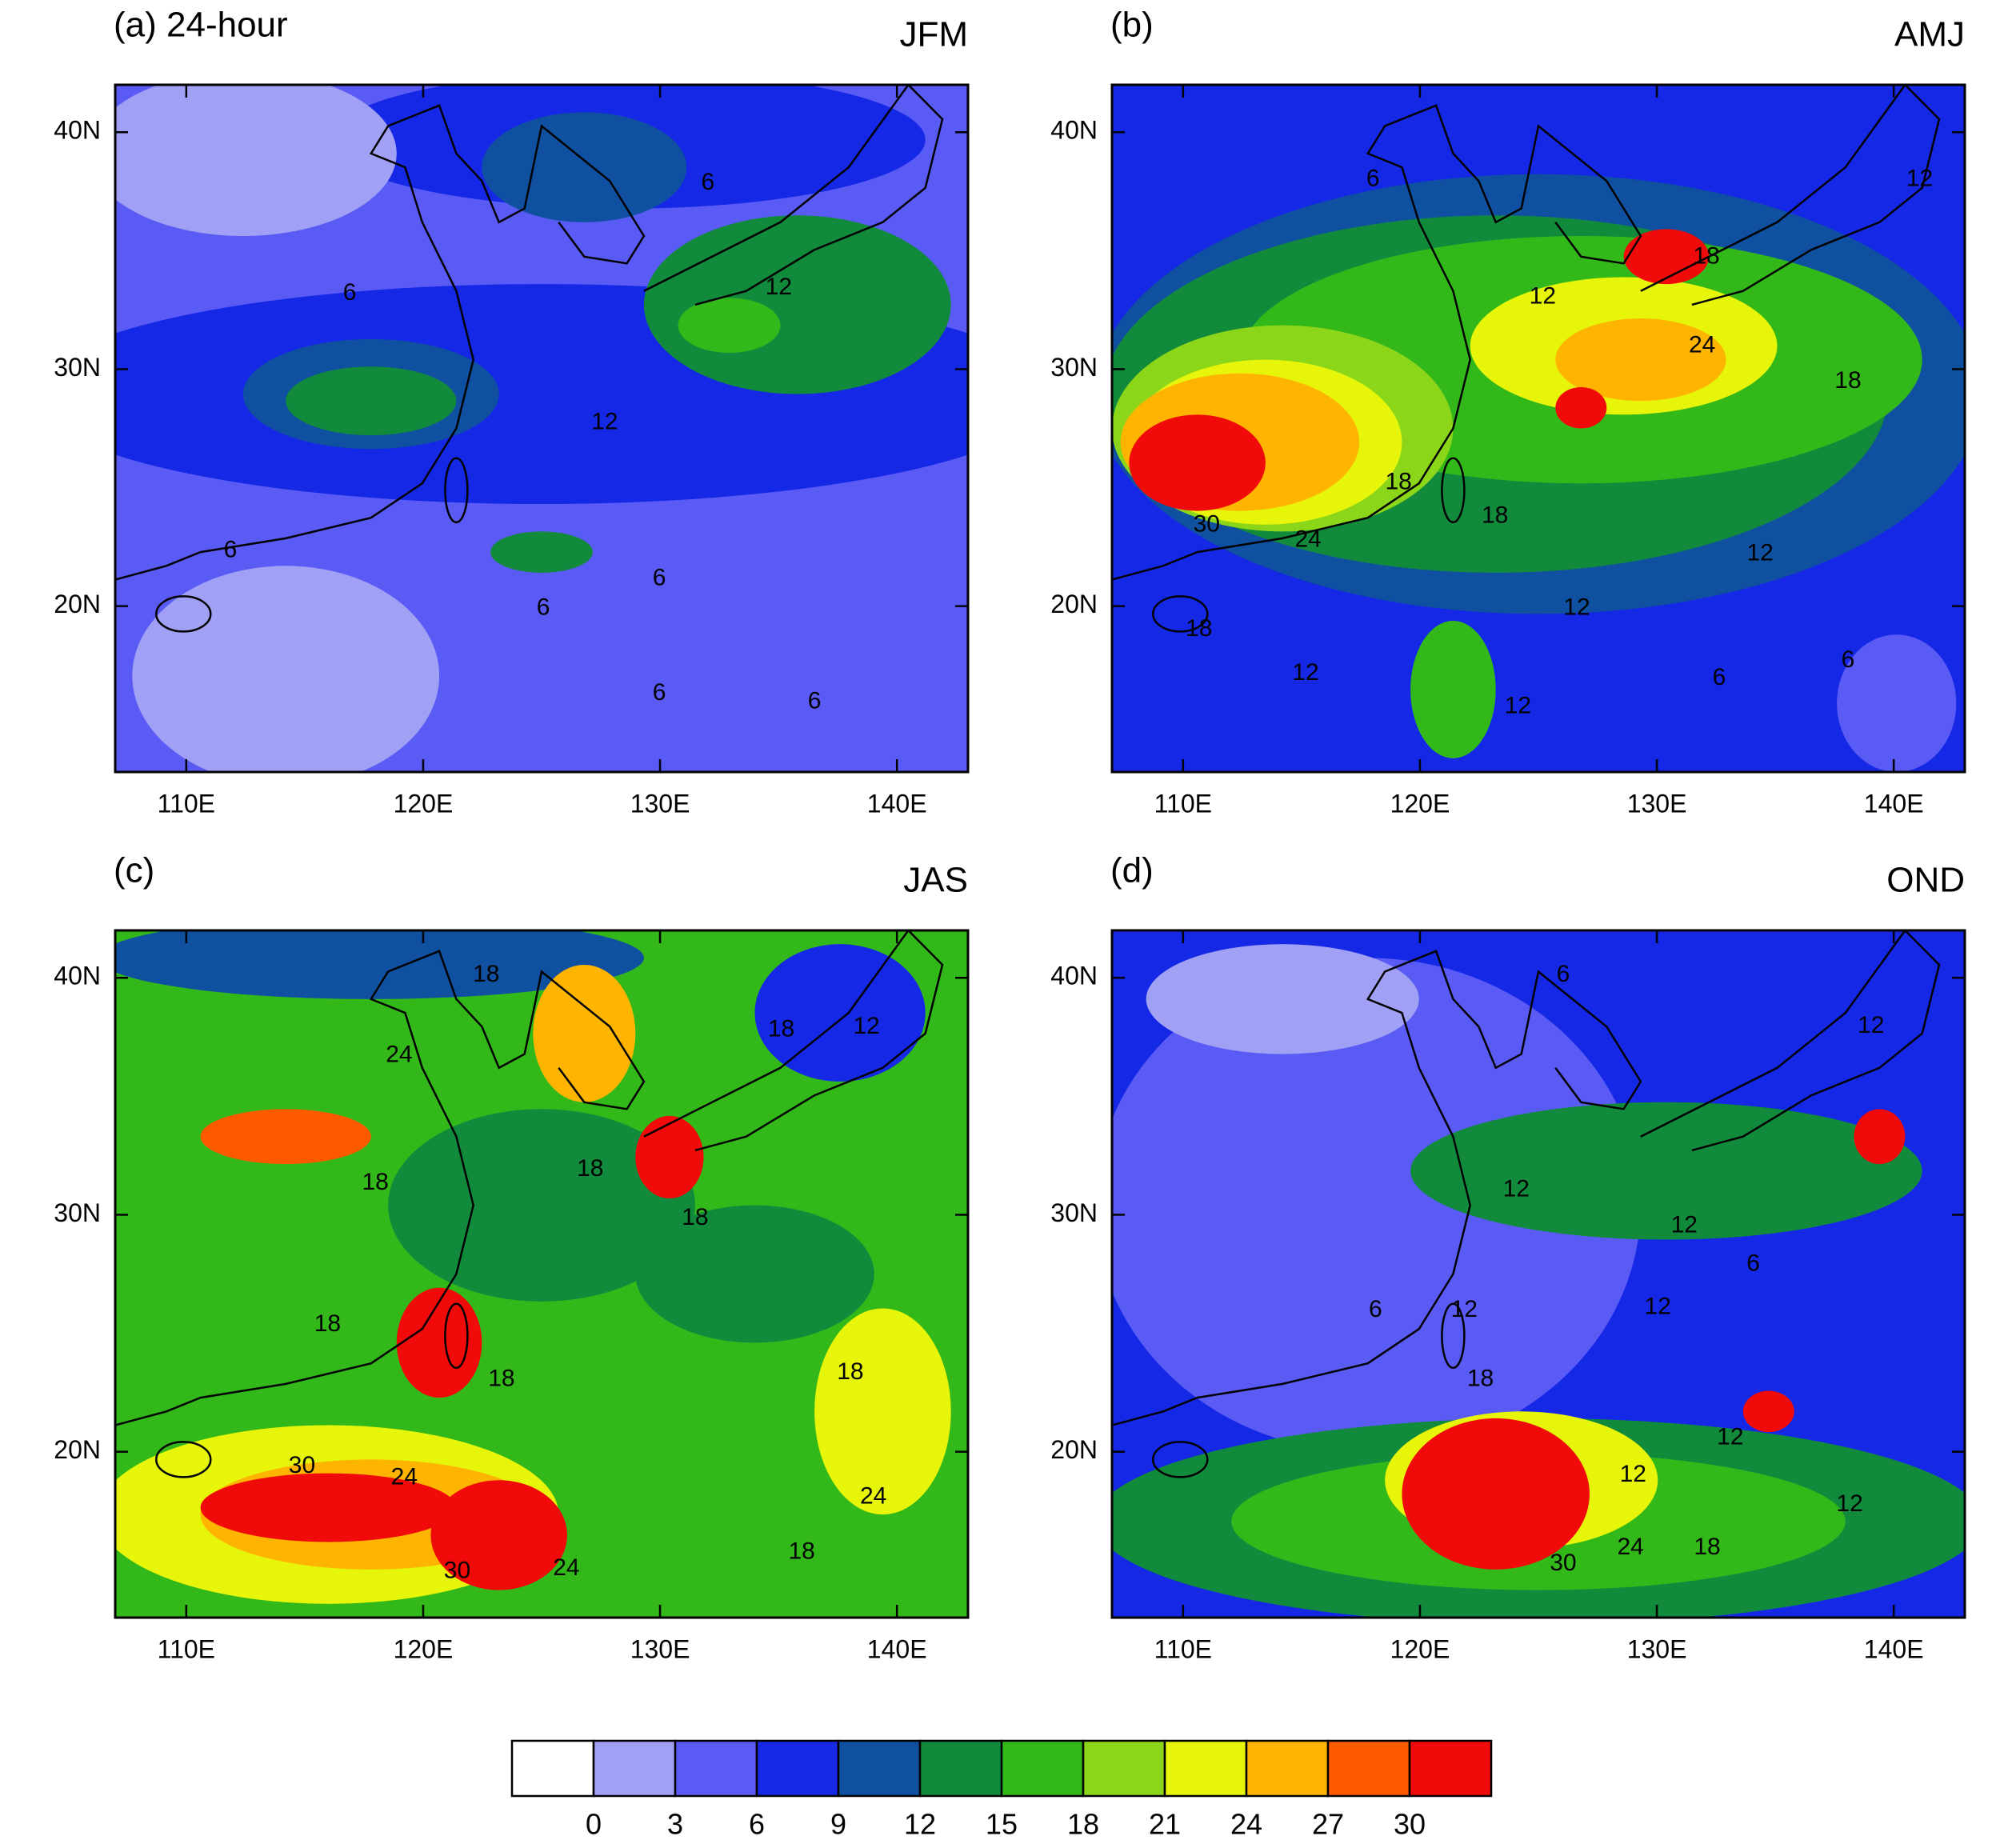 Image resolution: width=2000 pixels, height=1848 pixels. What do you see at coordinates (757, 1824) in the screenshot?
I see `colorbar-label: 6` at bounding box center [757, 1824].